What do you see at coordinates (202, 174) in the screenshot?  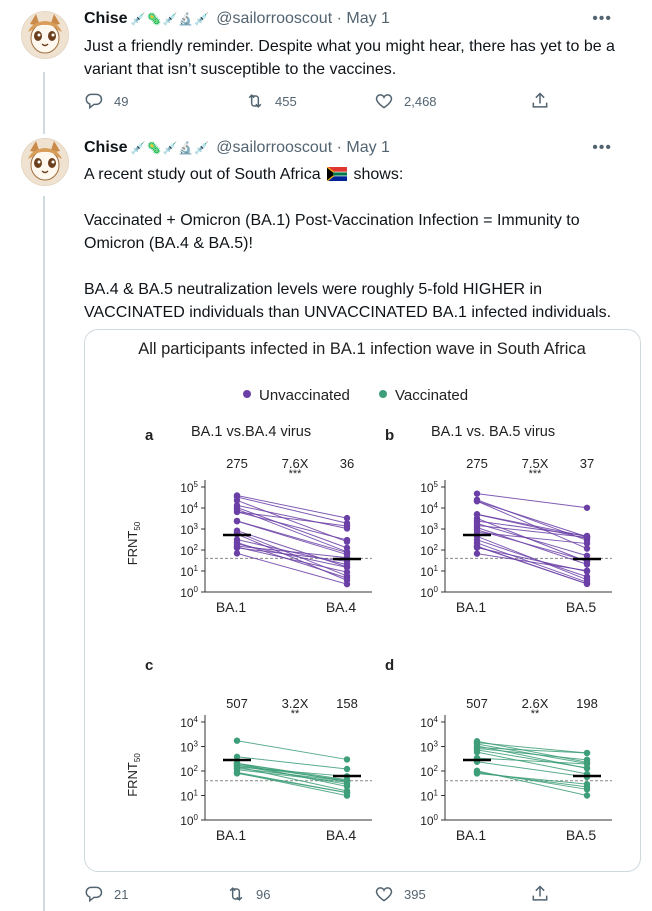 I see `tweet-text-part: A recent study out of South Africa` at bounding box center [202, 174].